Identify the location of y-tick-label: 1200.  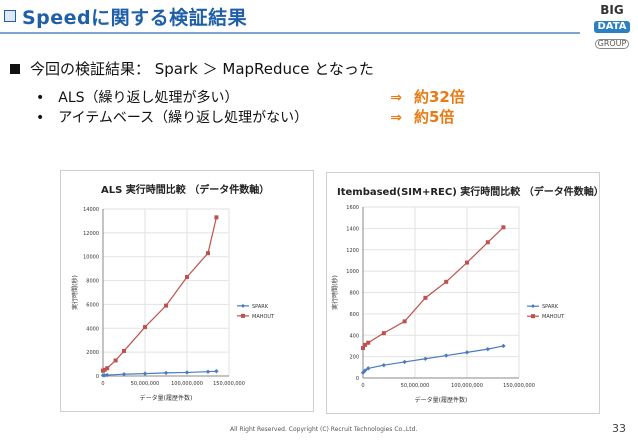
(352, 251).